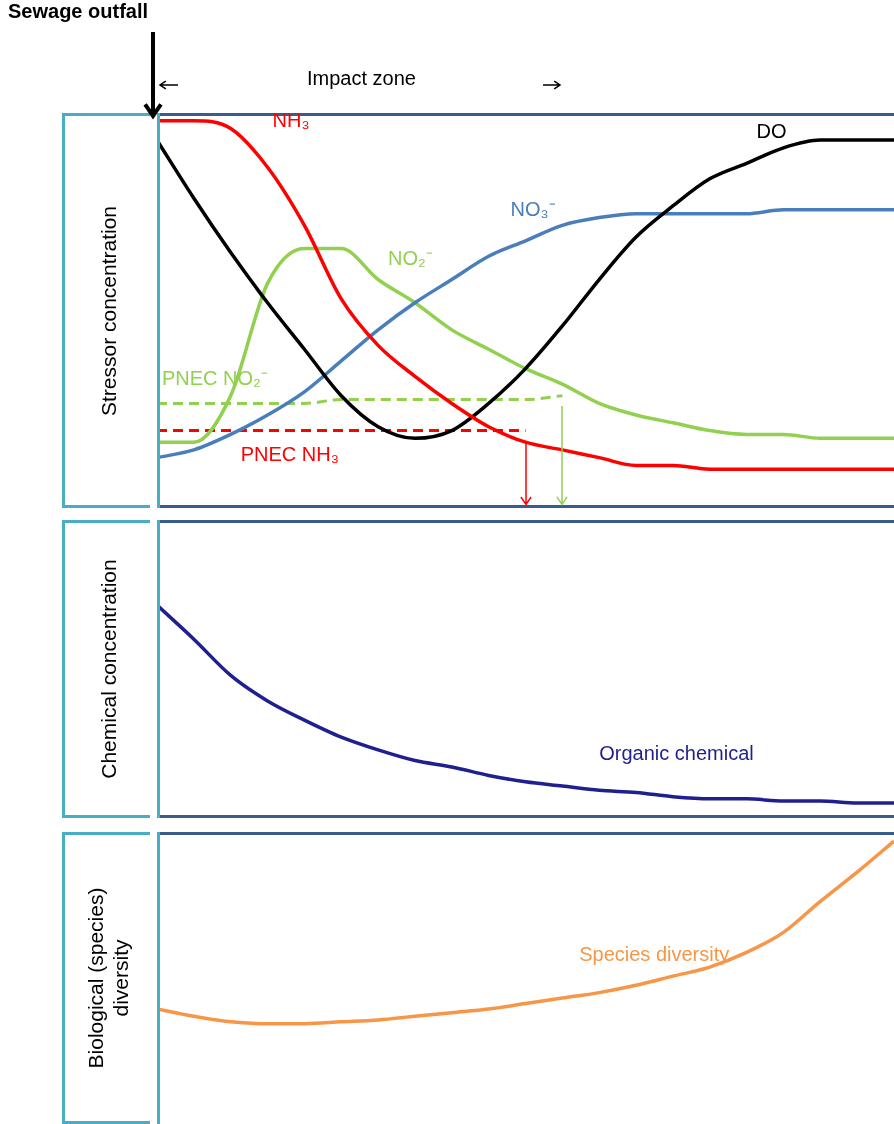 The height and width of the screenshot is (1124, 894). What do you see at coordinates (78, 11) in the screenshot?
I see `text: Sewage outfall` at bounding box center [78, 11].